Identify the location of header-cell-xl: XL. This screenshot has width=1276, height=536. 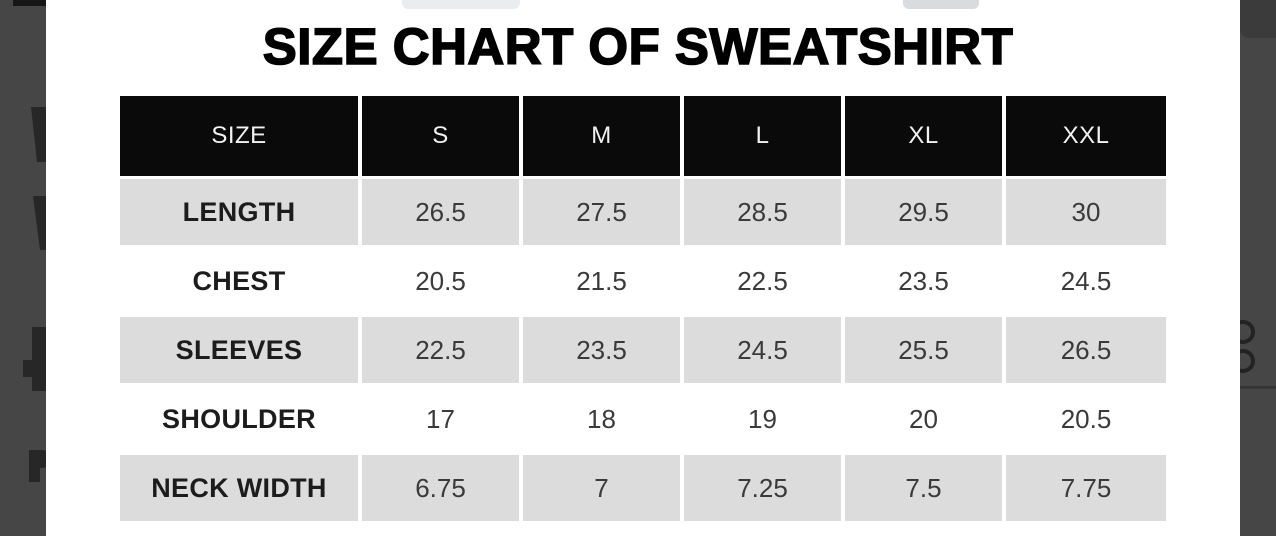
(923, 136).